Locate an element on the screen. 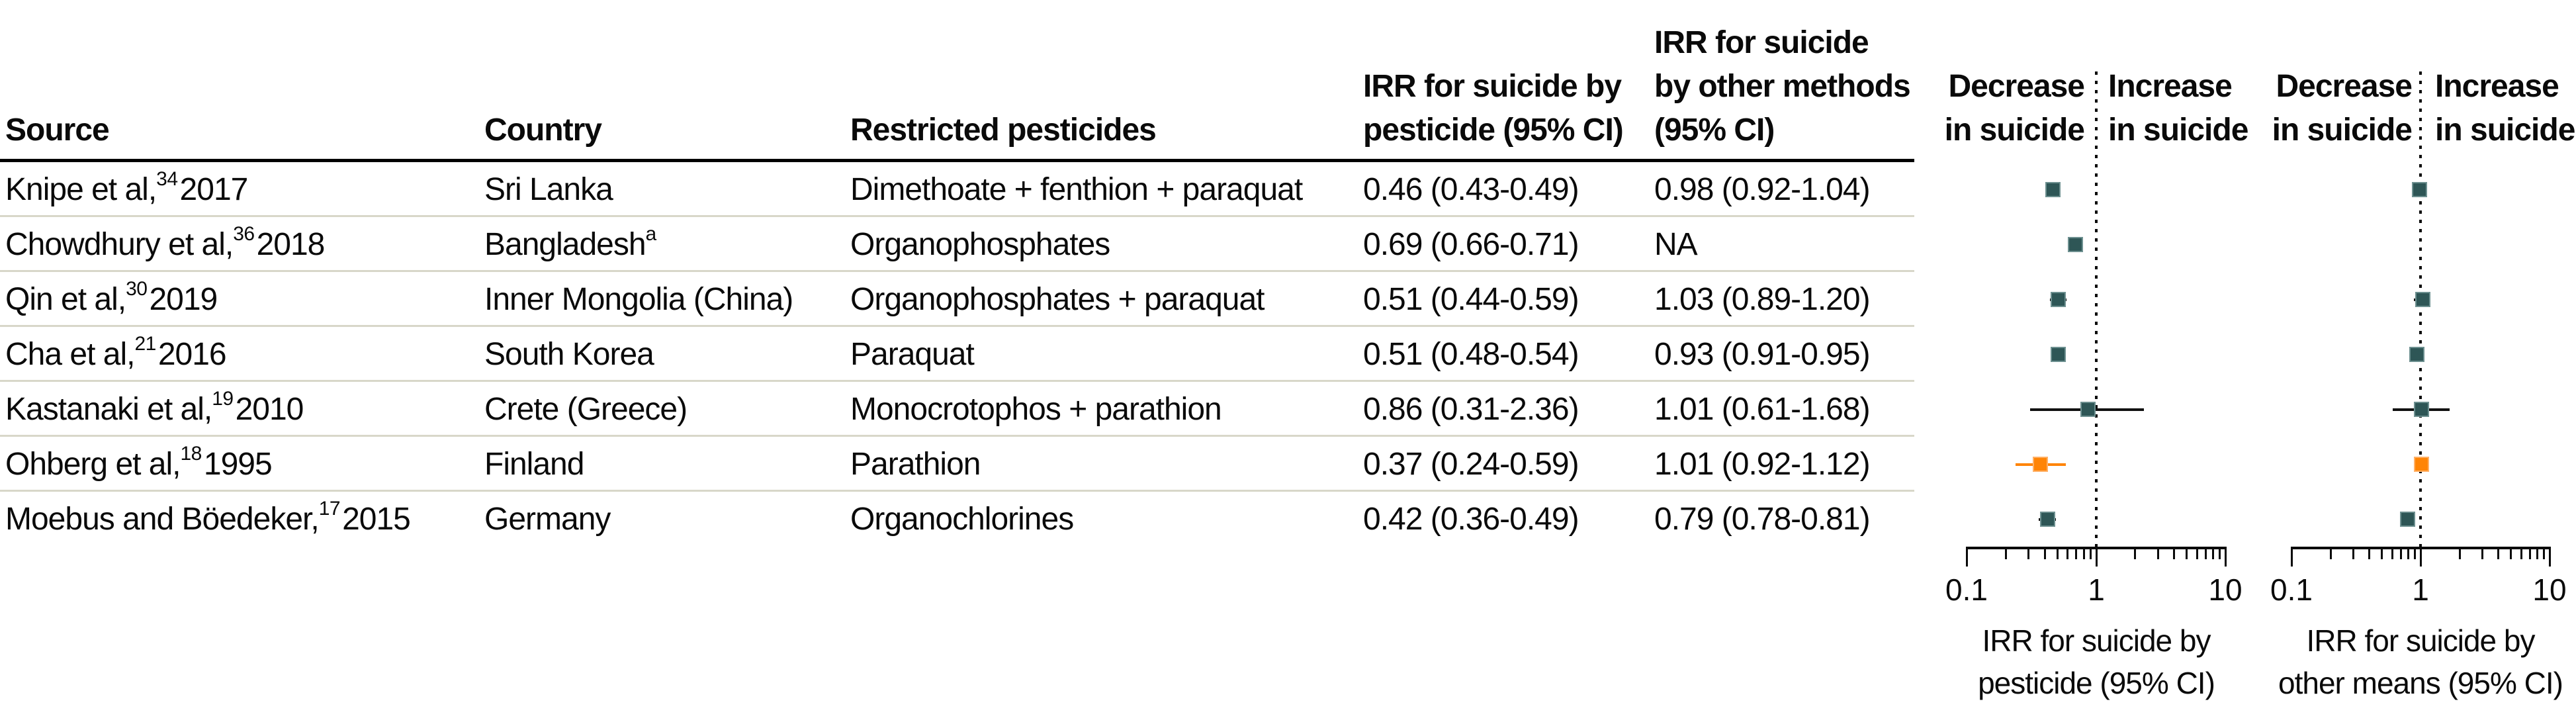  x-axis-title-pesticide: IRR for suicide by pesticide (95% CI) is located at coordinates (2096, 661).